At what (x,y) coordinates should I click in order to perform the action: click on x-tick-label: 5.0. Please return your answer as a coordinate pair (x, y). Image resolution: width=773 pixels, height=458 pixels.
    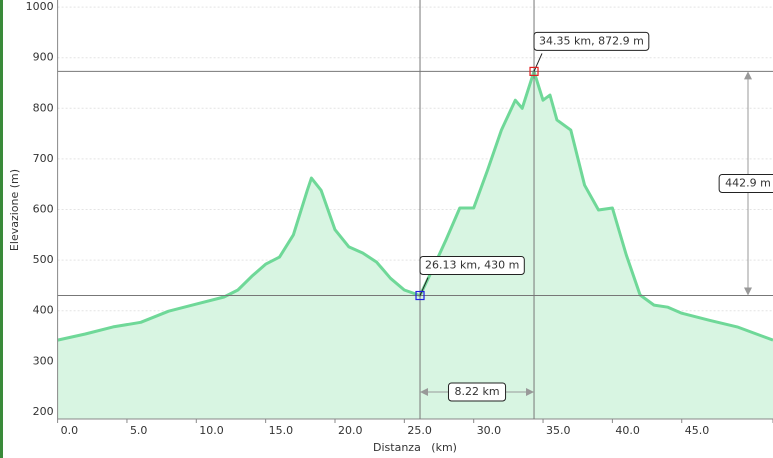
    Looking at the image, I should click on (139, 430).